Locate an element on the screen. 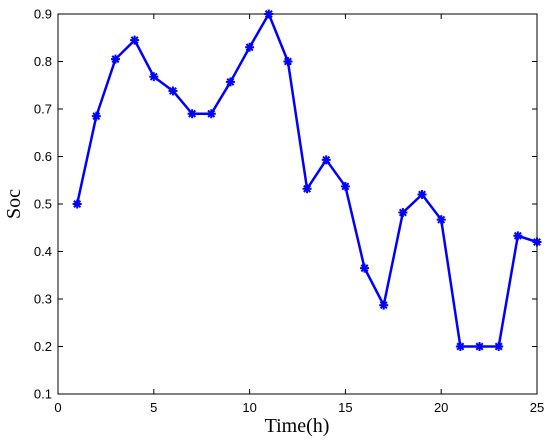 The image size is (550, 444). y-tick-label: 0.1 is located at coordinates (43, 394).